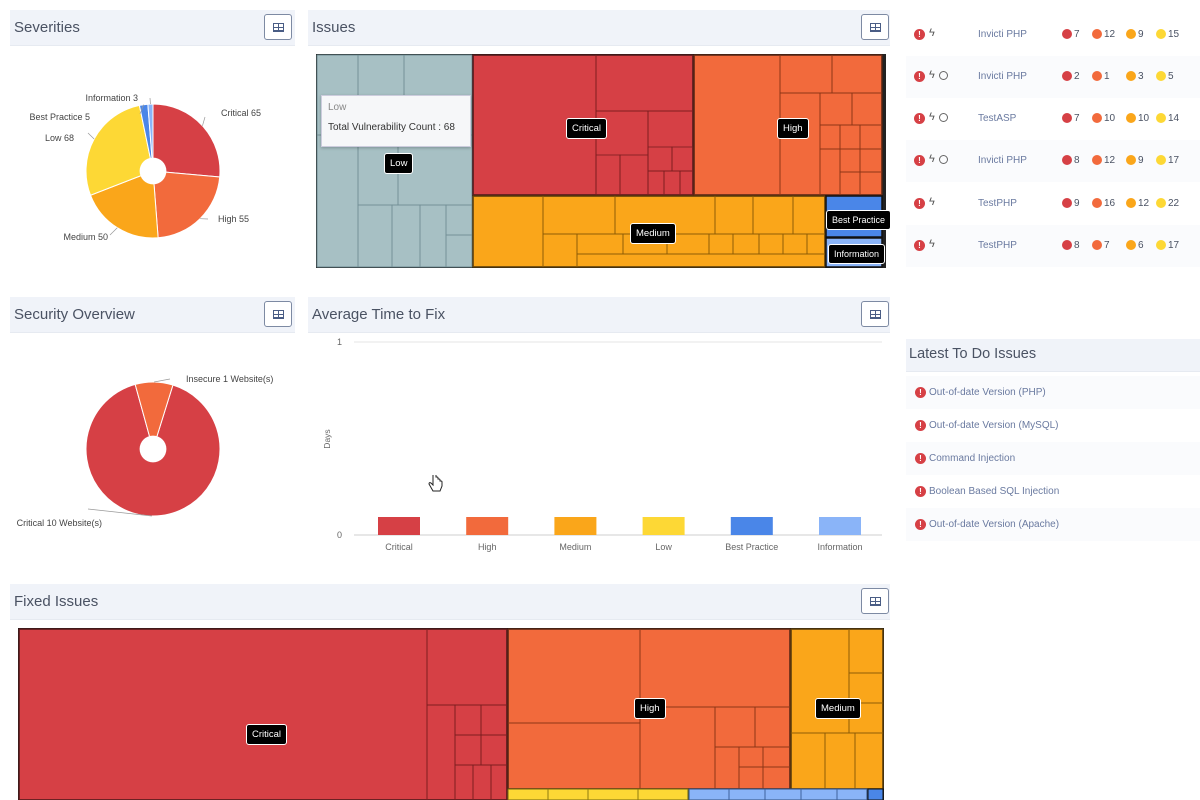  What do you see at coordinates (327, 438) in the screenshot?
I see `avg-time-y-axis-label: Days` at bounding box center [327, 438].